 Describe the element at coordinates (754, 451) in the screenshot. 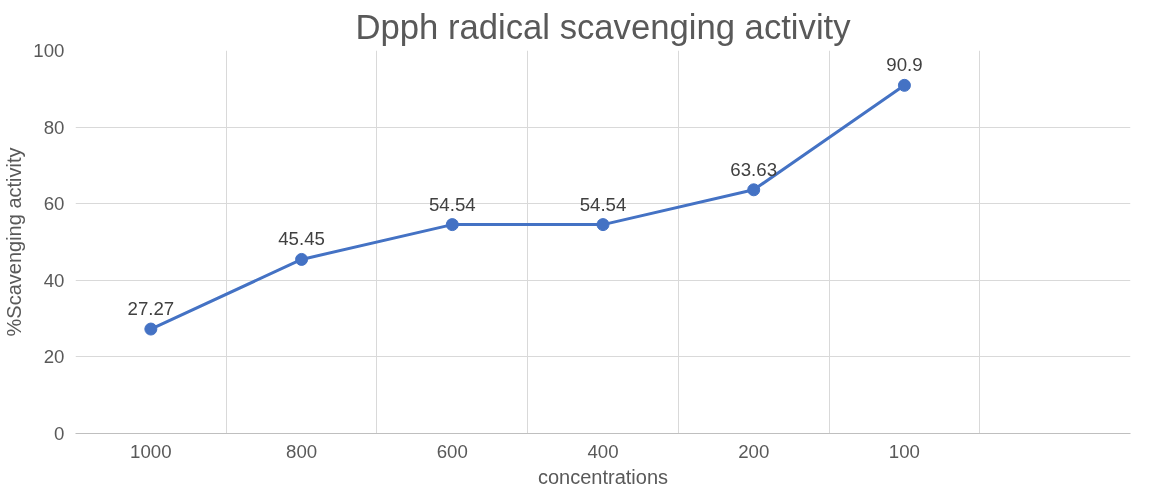

I see `x-tick-label: 200` at that location.